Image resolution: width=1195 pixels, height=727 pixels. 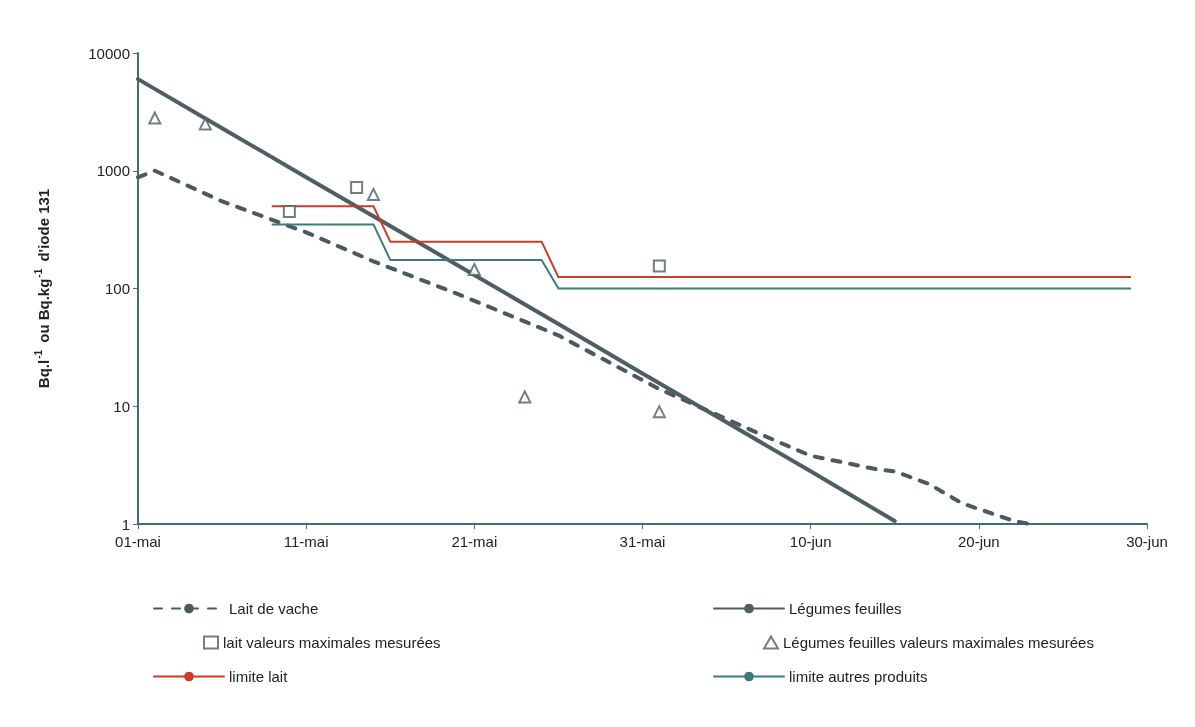 What do you see at coordinates (938, 642) in the screenshot?
I see `legend-label: Légumes feuilles valeurs maximales mesurées` at bounding box center [938, 642].